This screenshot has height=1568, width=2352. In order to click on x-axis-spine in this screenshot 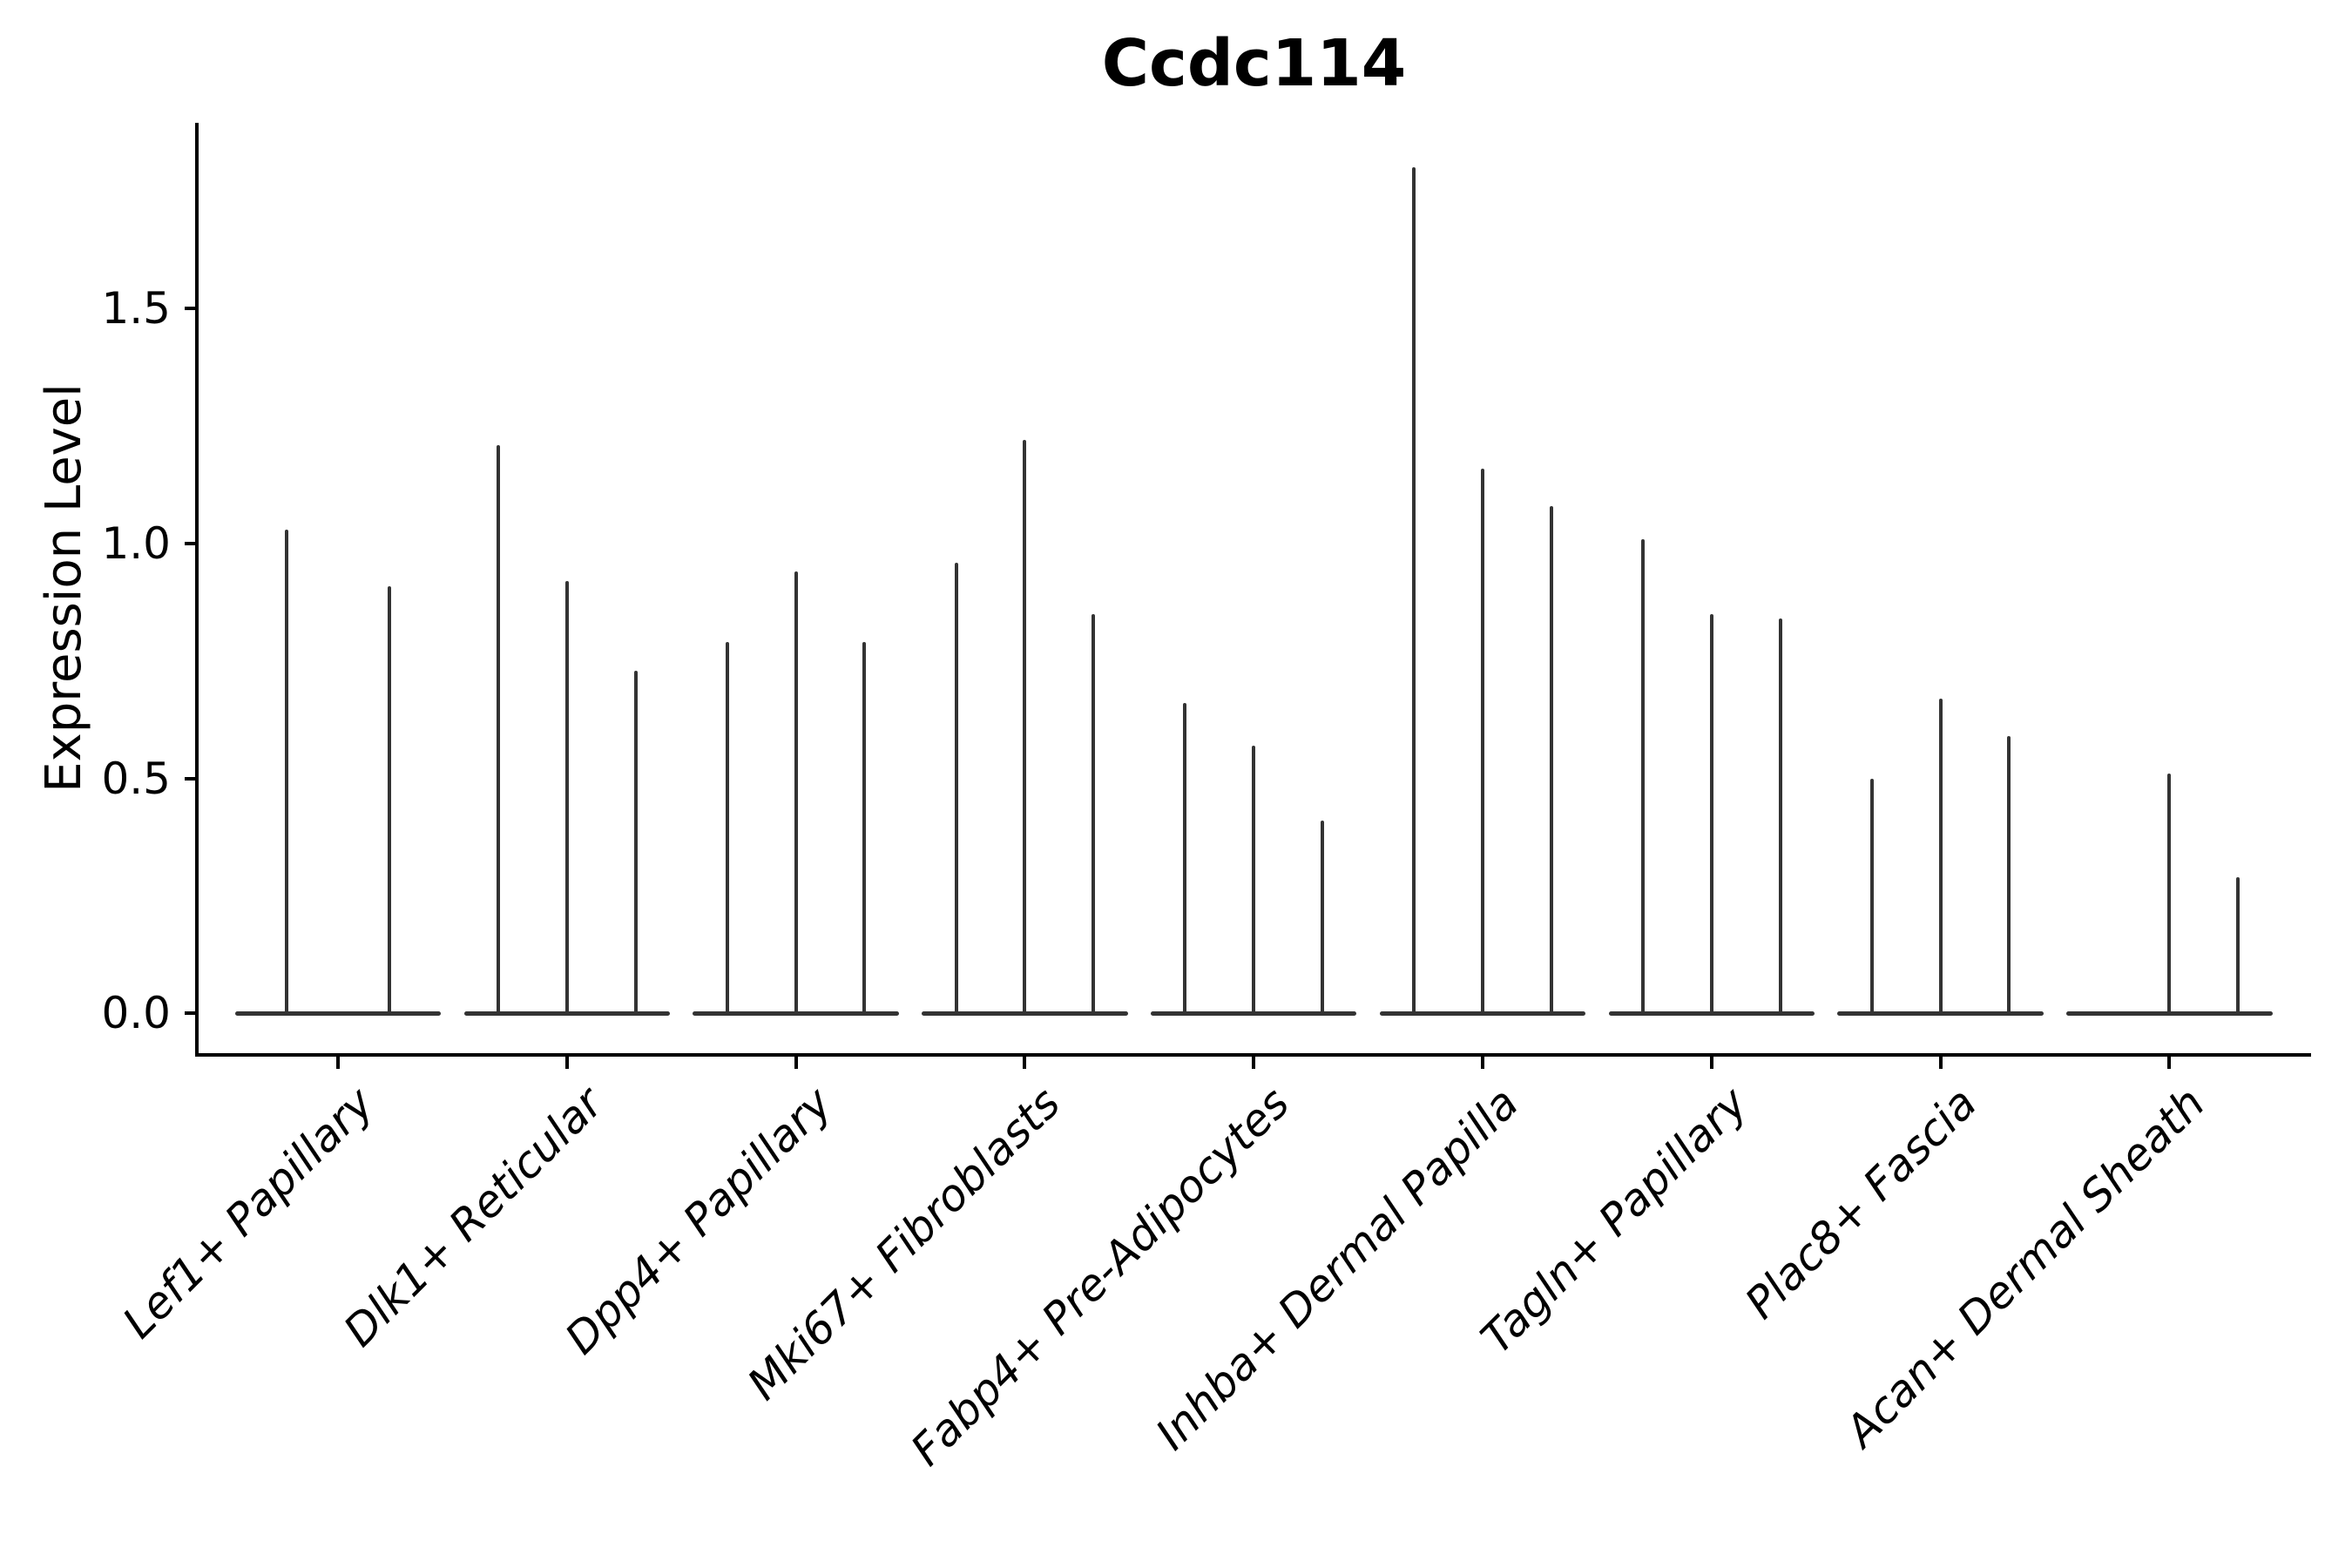, I will do `click(1253, 1055)`.